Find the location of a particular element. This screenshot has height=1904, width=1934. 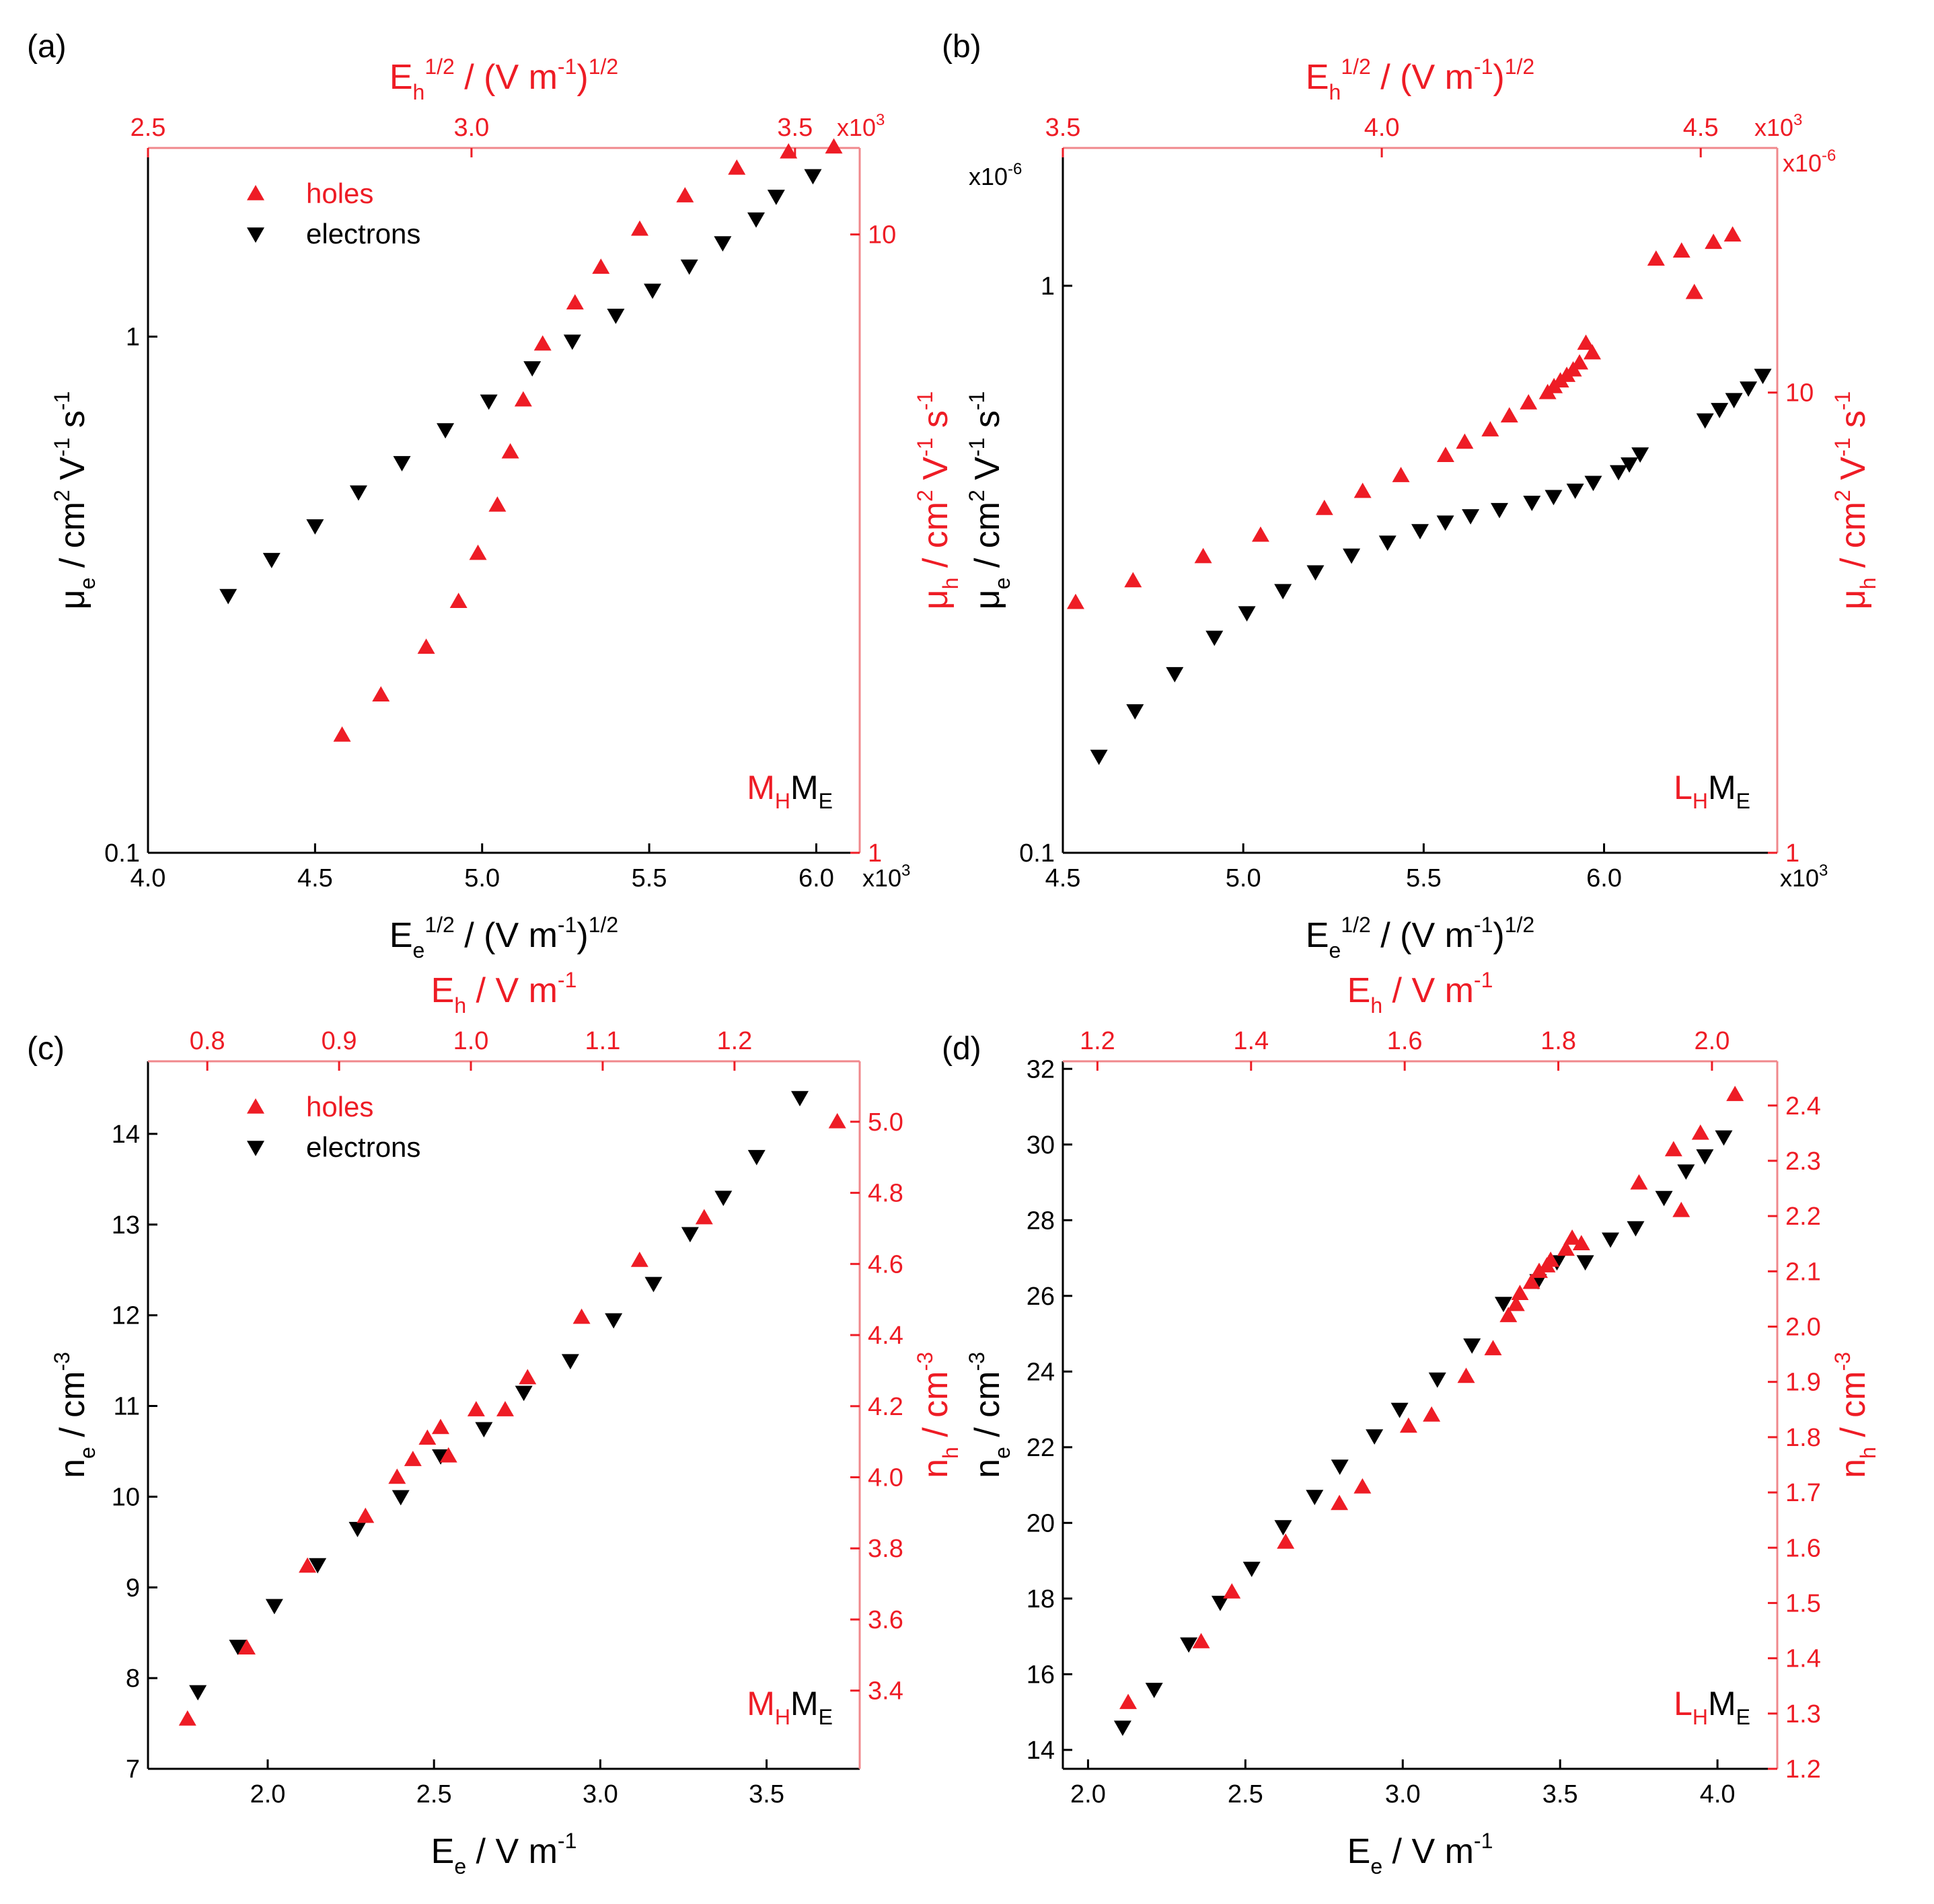

x-tick-label: 2.5 is located at coordinates (1245, 1794).